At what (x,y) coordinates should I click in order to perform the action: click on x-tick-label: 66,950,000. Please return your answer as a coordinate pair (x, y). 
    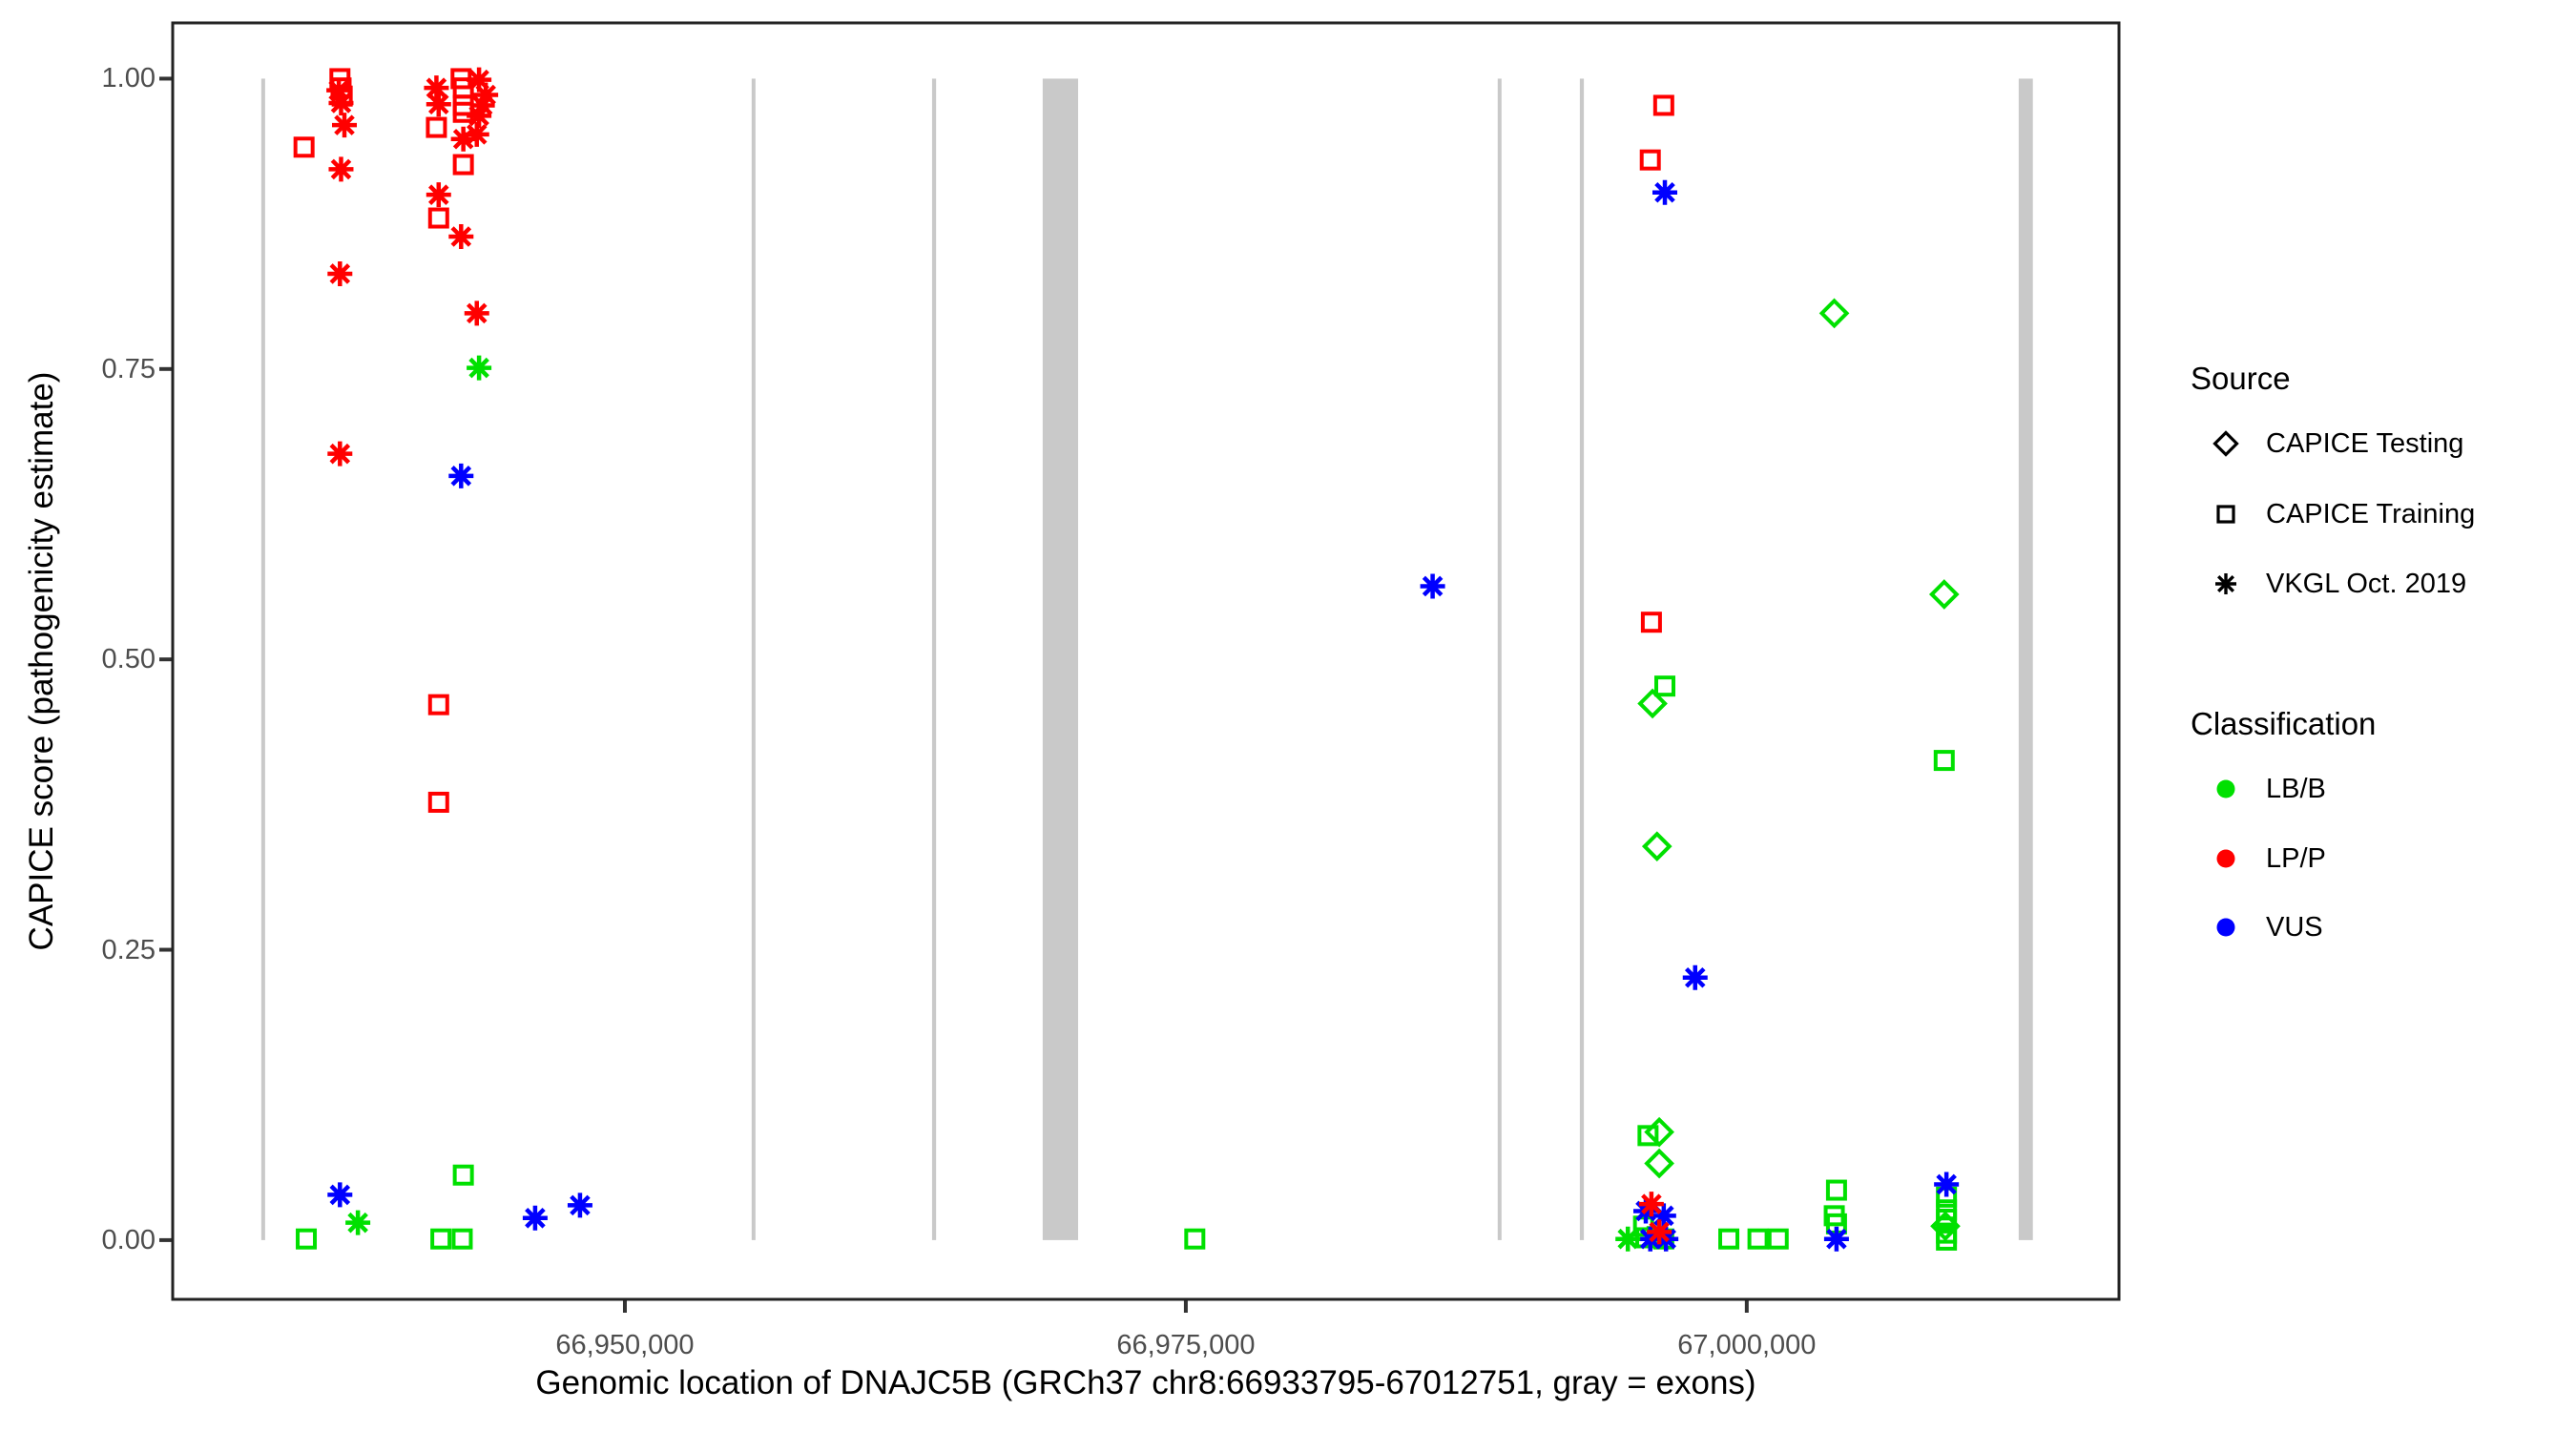
    Looking at the image, I should click on (625, 1345).